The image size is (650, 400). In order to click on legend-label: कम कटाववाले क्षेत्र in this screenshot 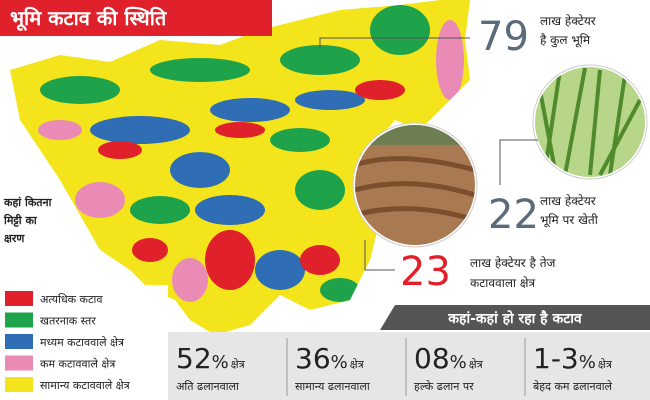, I will do `click(78, 364)`.